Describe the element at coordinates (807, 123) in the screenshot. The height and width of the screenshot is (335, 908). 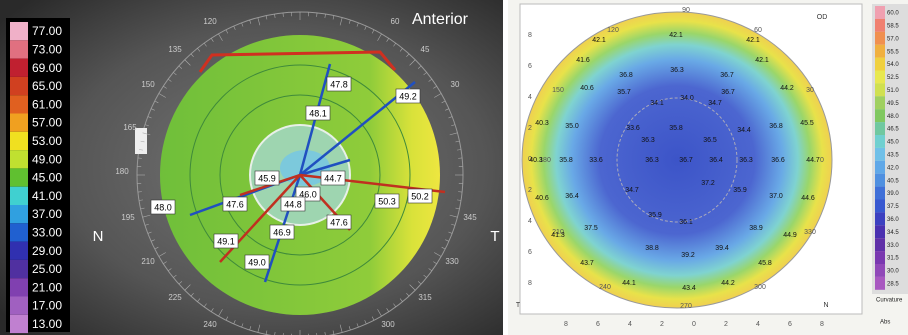
I see `map-value: 45.5` at that location.